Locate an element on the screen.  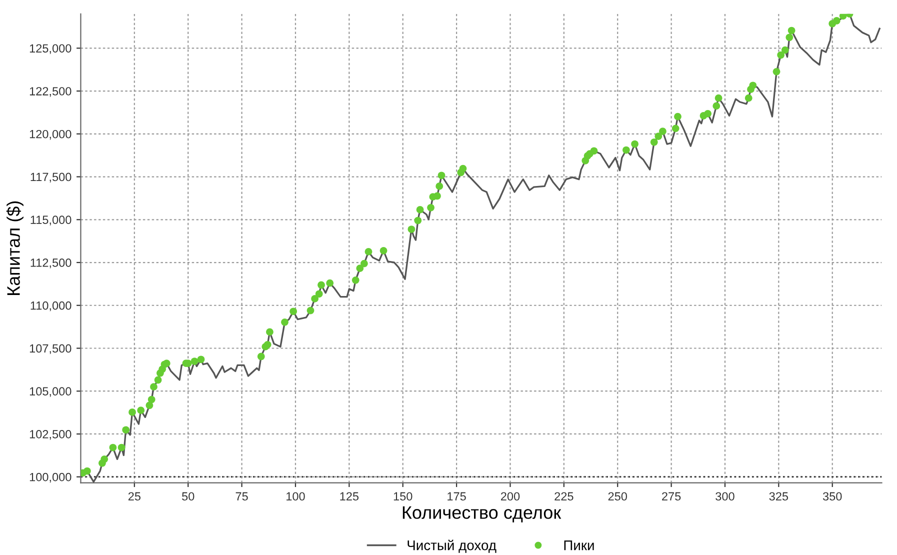
y-tick-label: 102,500 is located at coordinates (51, 435).